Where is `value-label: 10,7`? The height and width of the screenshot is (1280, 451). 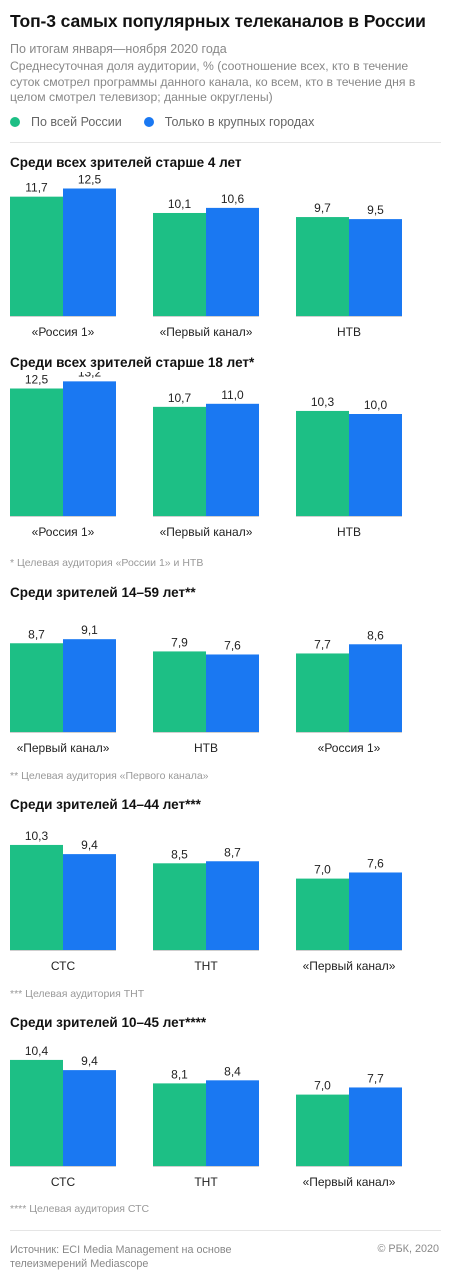
value-label: 10,7 is located at coordinates (180, 398).